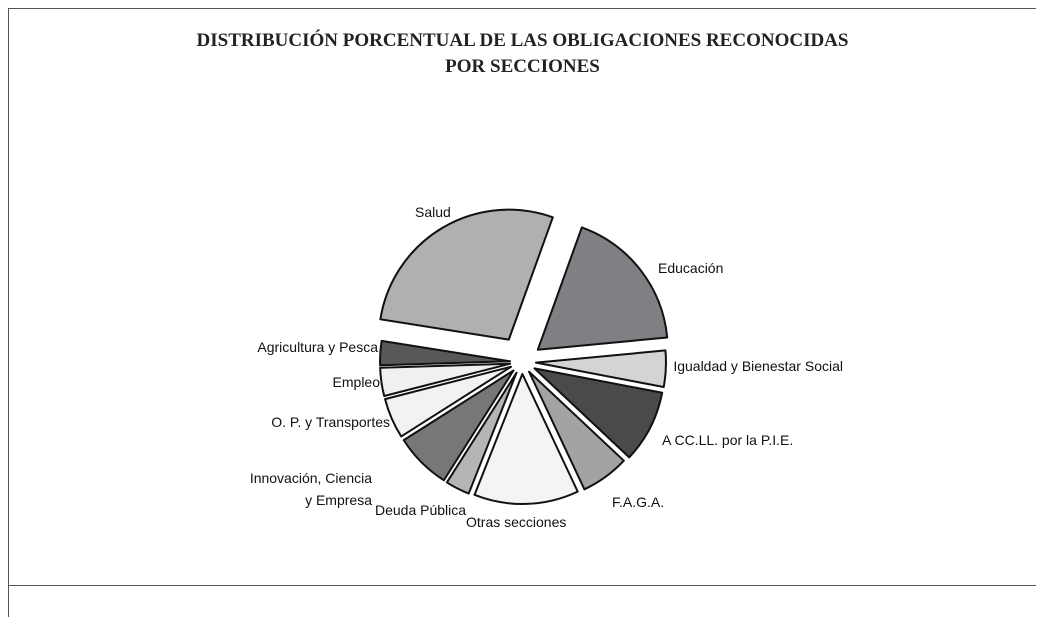  I want to click on slice-label: Empleo, so click(356, 382).